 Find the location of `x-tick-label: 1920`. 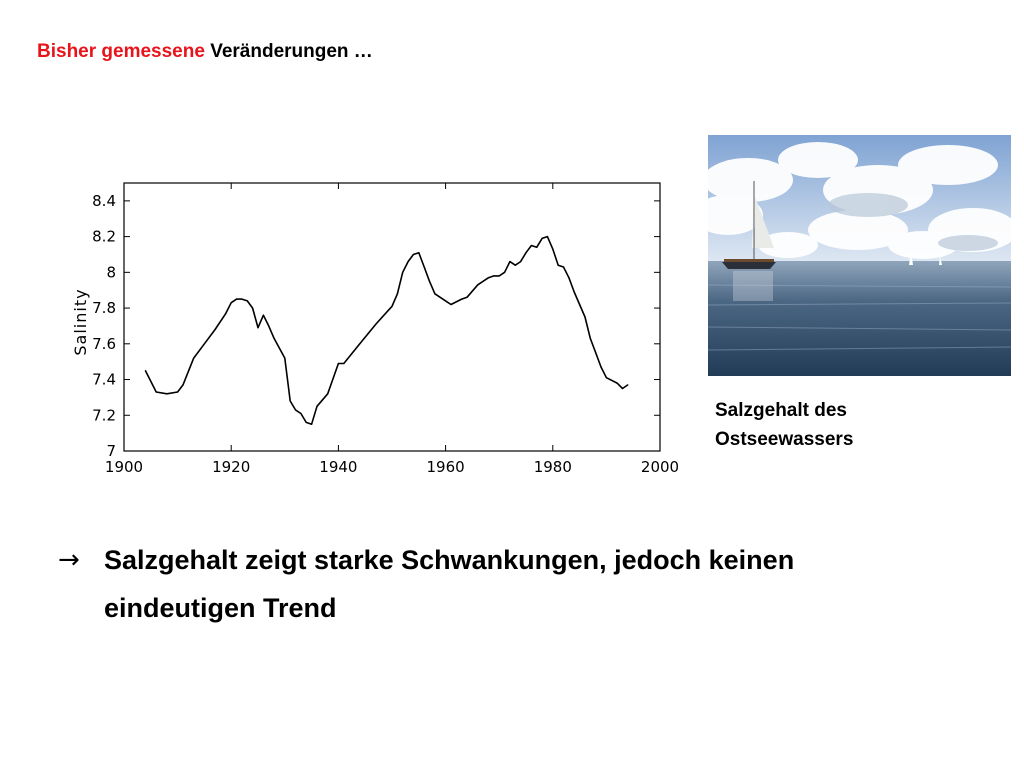

x-tick-label: 1920 is located at coordinates (231, 467).